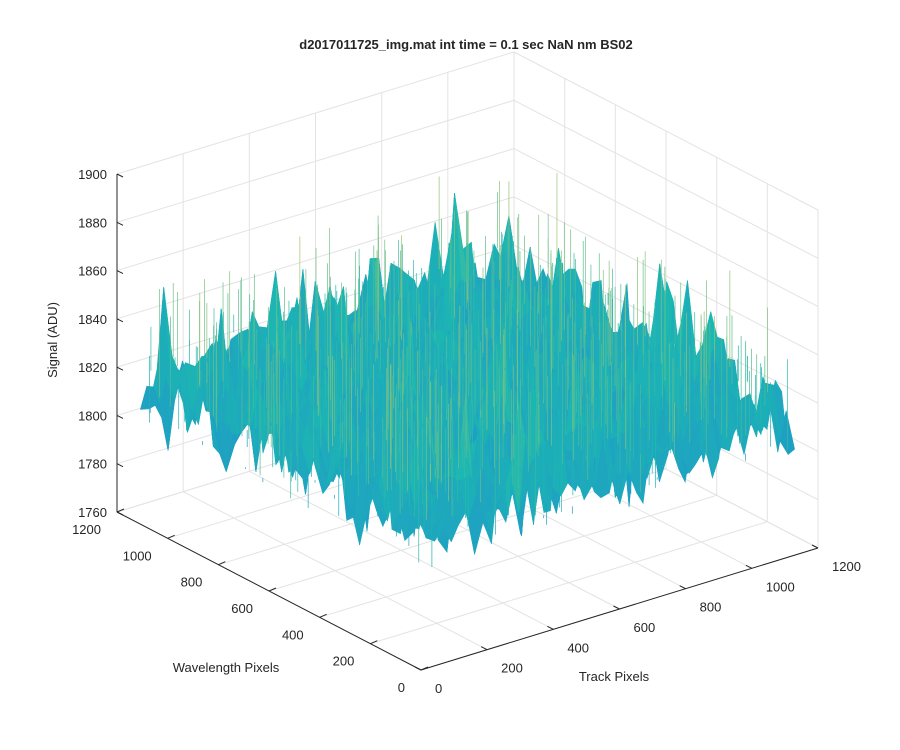 This screenshot has width=900, height=750. Describe the element at coordinates (52, 340) in the screenshot. I see `z-axis-label: Signal (ADU)` at that location.